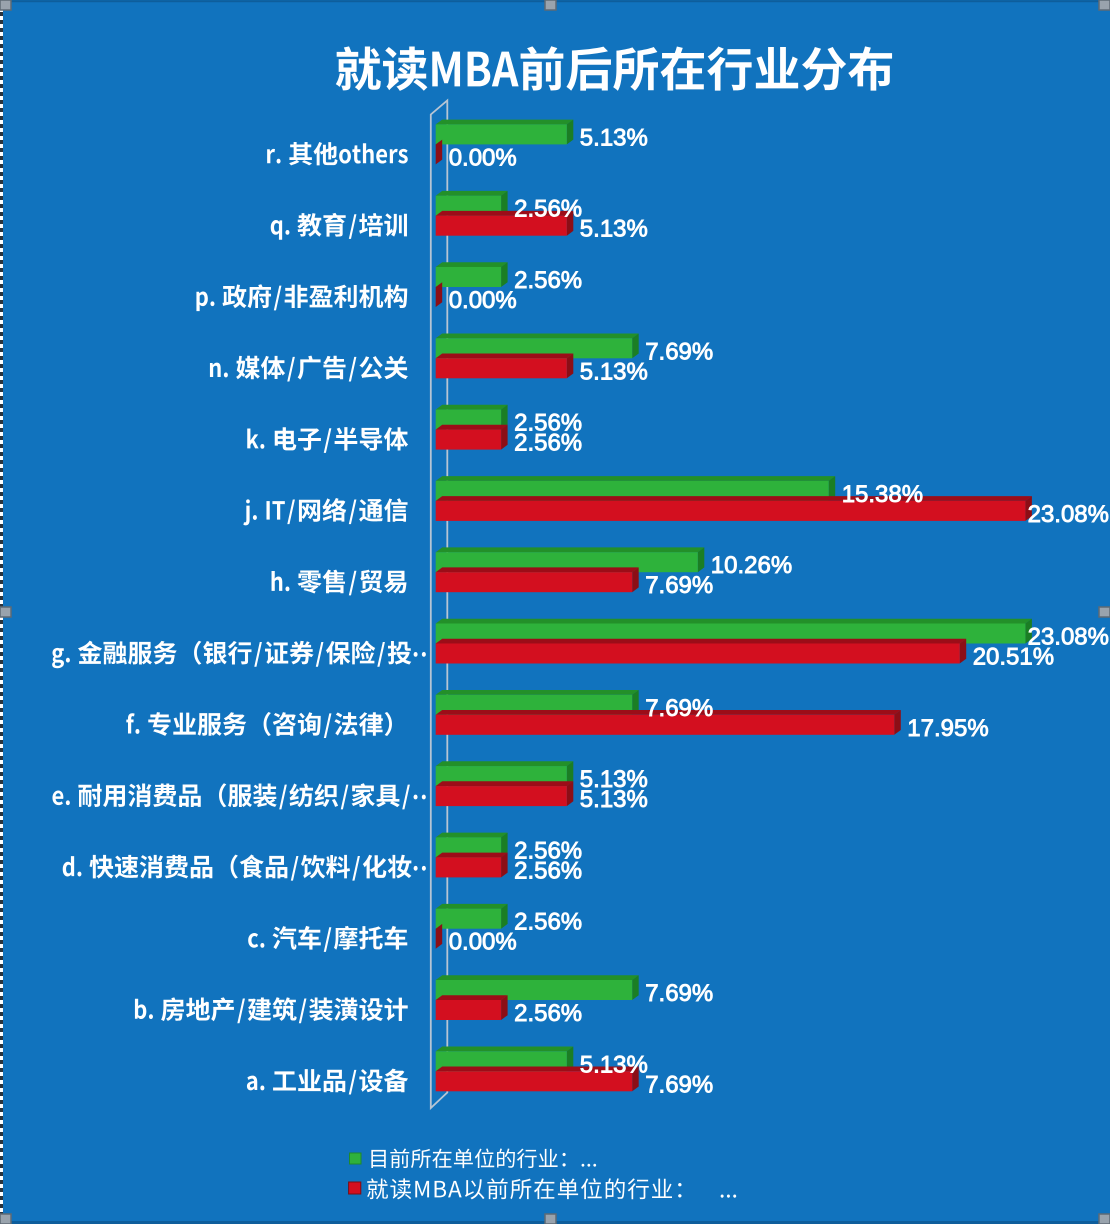 The width and height of the screenshot is (1110, 1224). What do you see at coordinates (1013, 657) in the screenshot?
I see `svg-text: 20.51%` at bounding box center [1013, 657].